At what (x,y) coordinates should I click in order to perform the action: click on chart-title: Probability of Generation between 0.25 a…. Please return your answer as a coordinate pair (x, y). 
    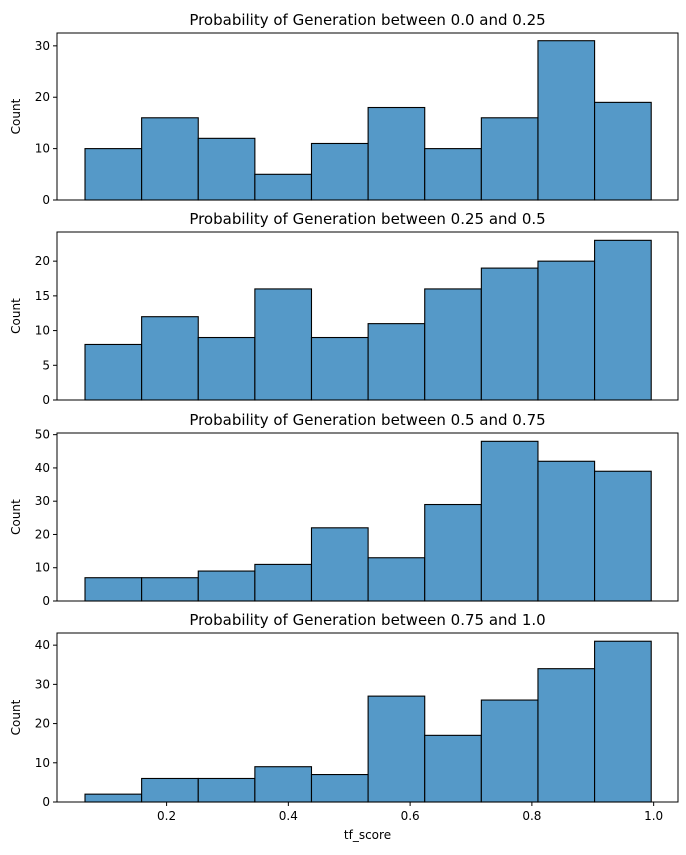
    Looking at the image, I should click on (367, 219).